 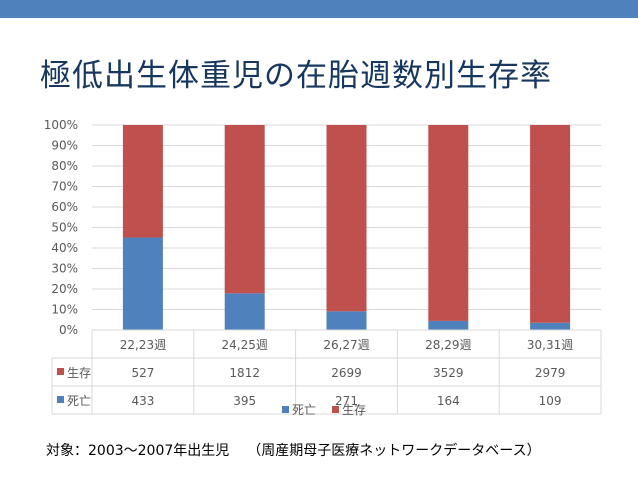 I want to click on y-tick-label: 0%, so click(x=68, y=330).